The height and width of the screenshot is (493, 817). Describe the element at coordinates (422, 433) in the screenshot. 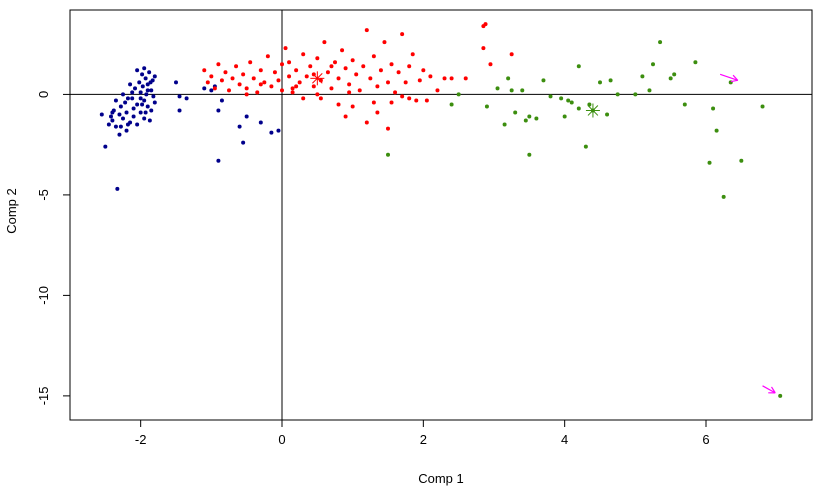

I see `x-axis: -2 0 2 4 6` at that location.